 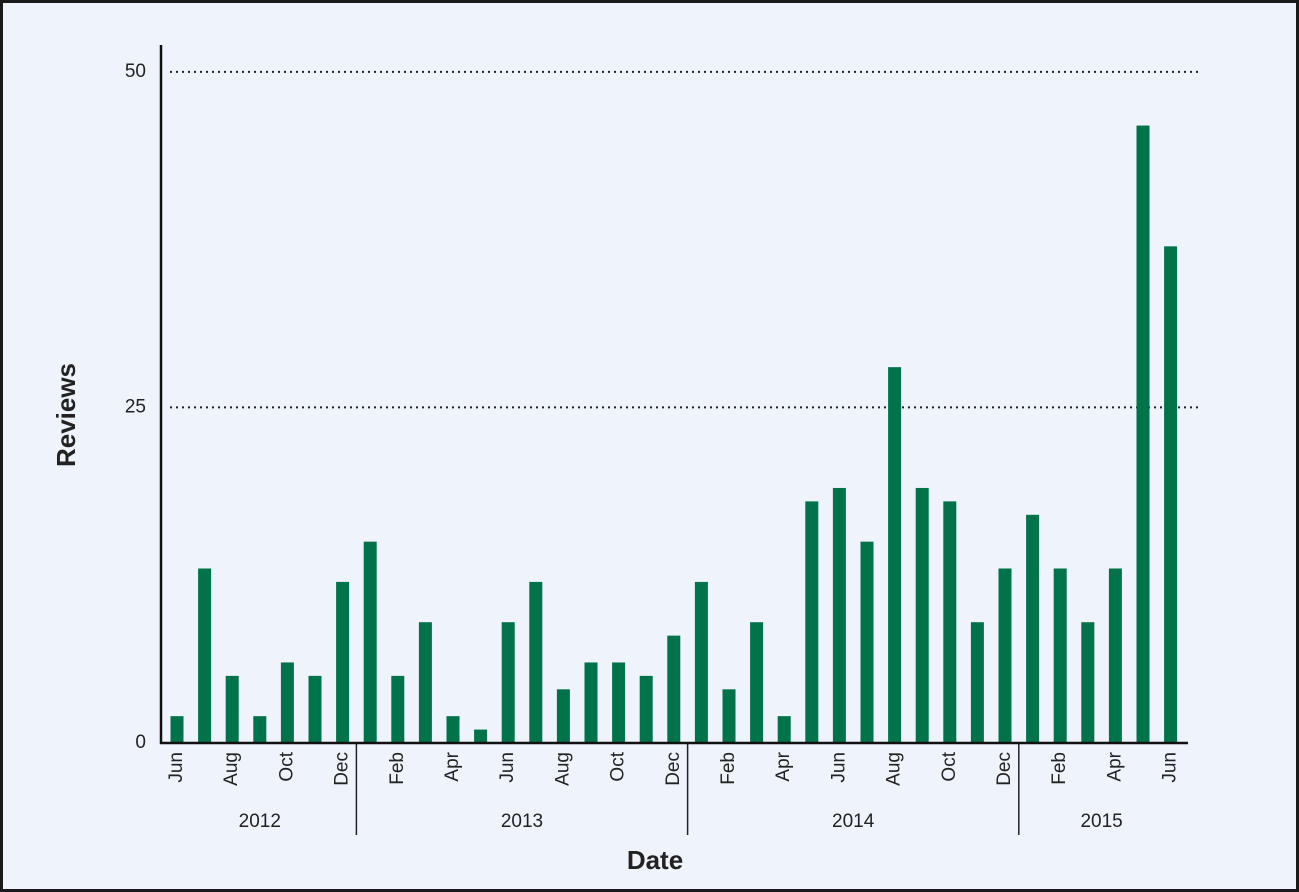 I want to click on y-tick-label: 0, so click(x=140, y=742).